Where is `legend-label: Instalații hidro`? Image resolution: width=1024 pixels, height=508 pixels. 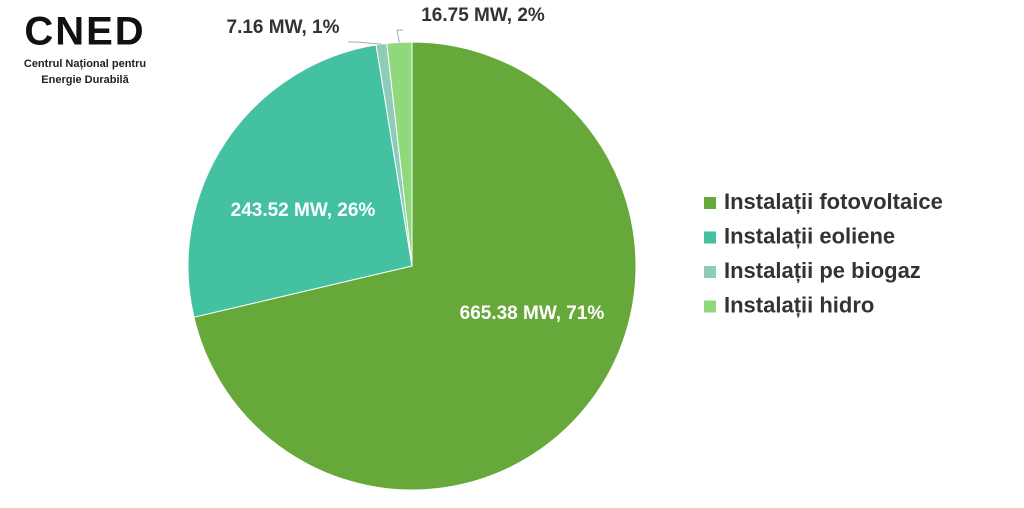
legend-label: Instalații hidro is located at coordinates (799, 304).